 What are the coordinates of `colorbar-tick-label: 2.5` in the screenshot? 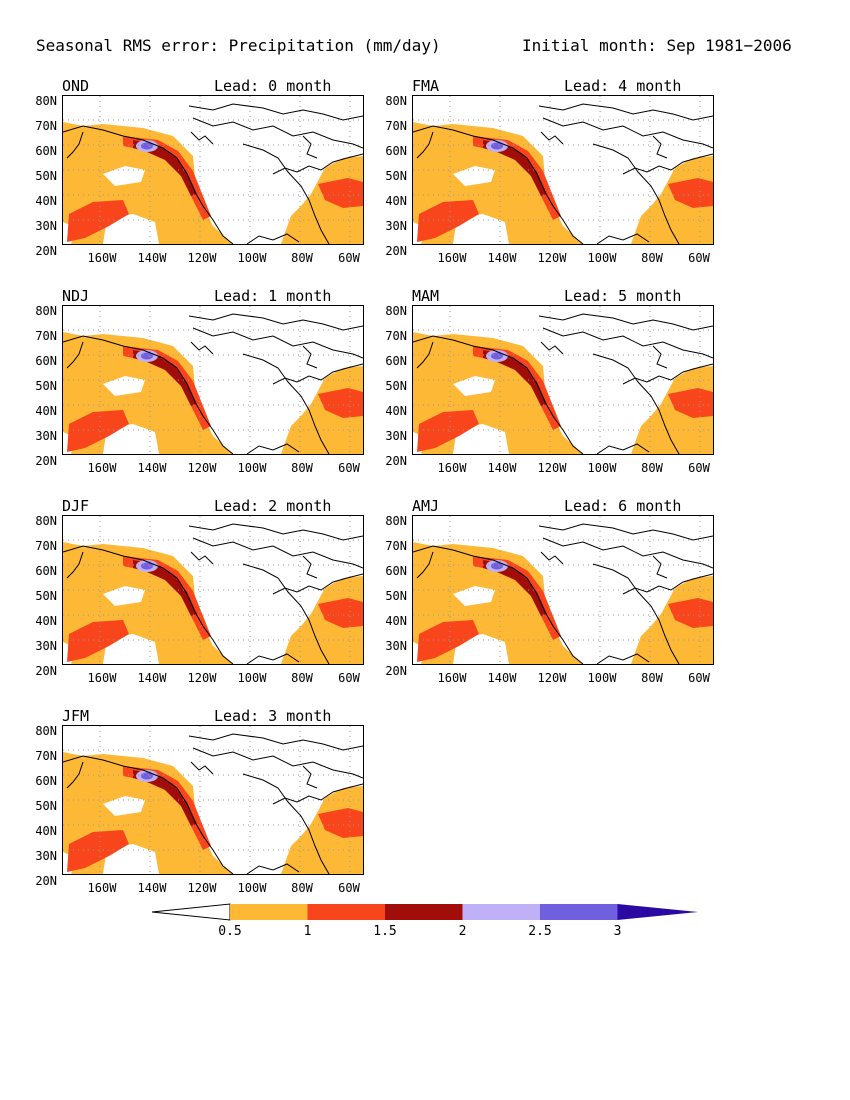 It's located at (540, 931).